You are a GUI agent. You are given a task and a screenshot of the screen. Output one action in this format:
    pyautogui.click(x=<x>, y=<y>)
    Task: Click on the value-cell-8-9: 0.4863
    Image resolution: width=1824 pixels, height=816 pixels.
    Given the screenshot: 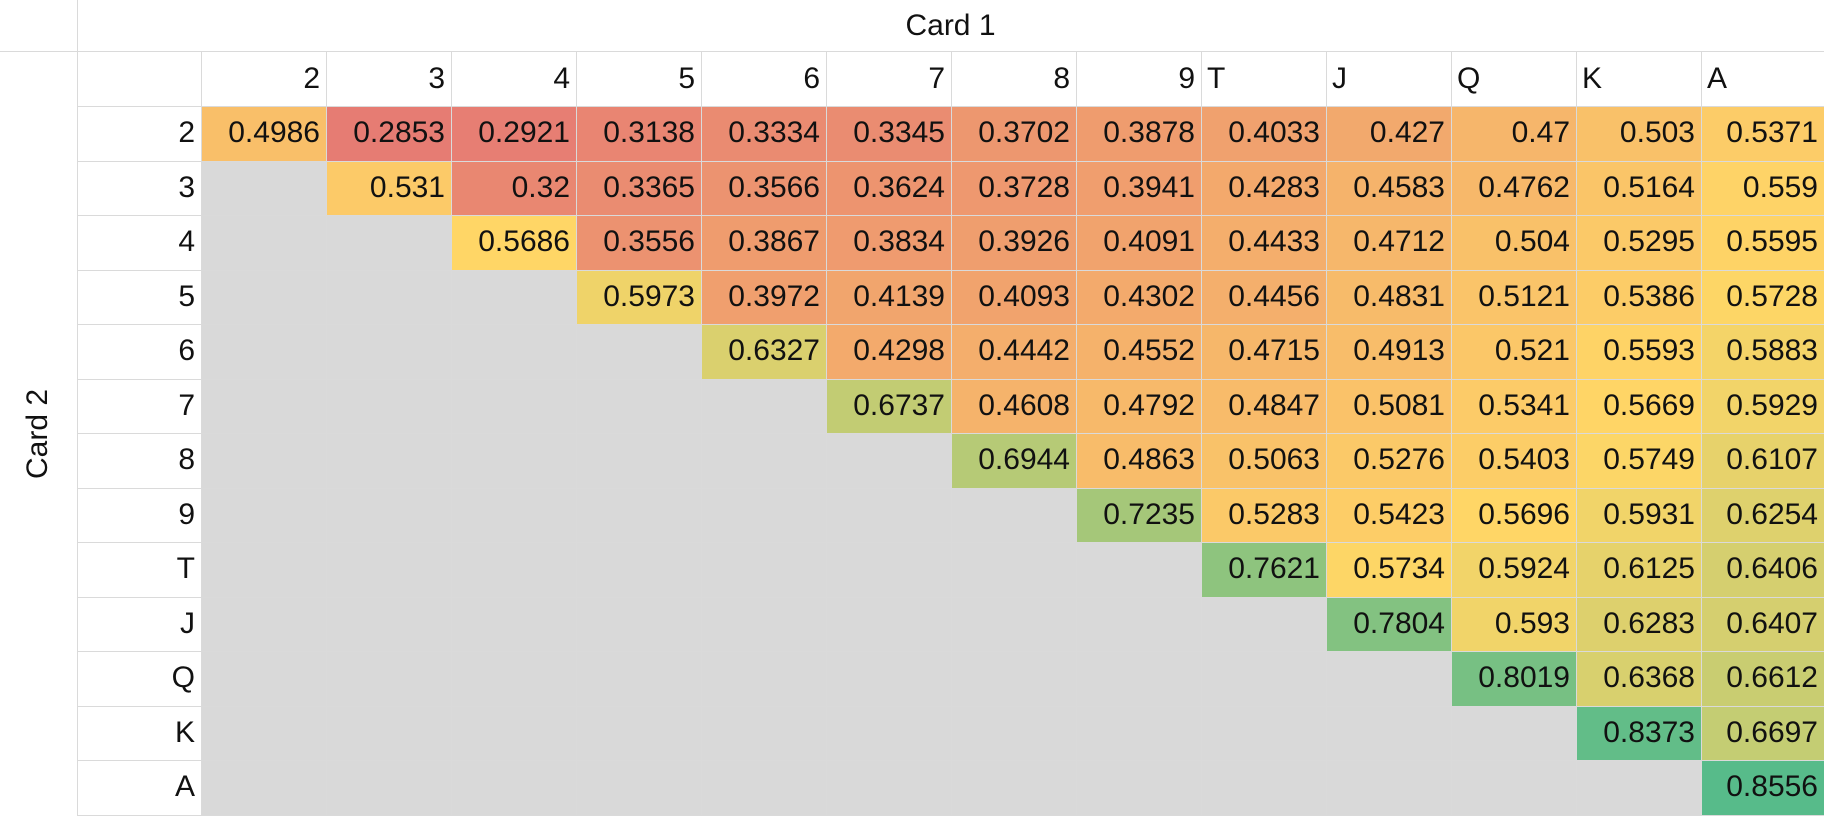 What is the action you would take?
    pyautogui.click(x=1138, y=460)
    